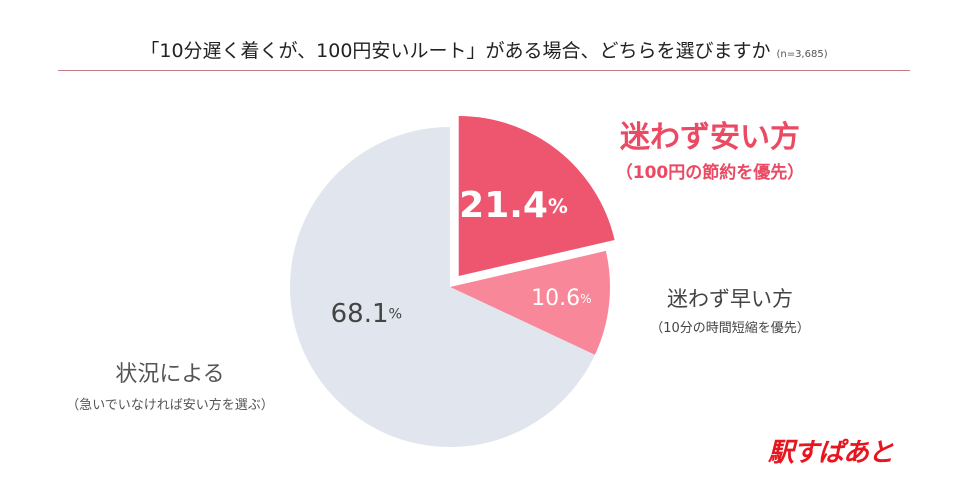  What do you see at coordinates (170, 405) in the screenshot?
I see `label-sub: （急いでいなければ安い方を選ぶ）` at bounding box center [170, 405].